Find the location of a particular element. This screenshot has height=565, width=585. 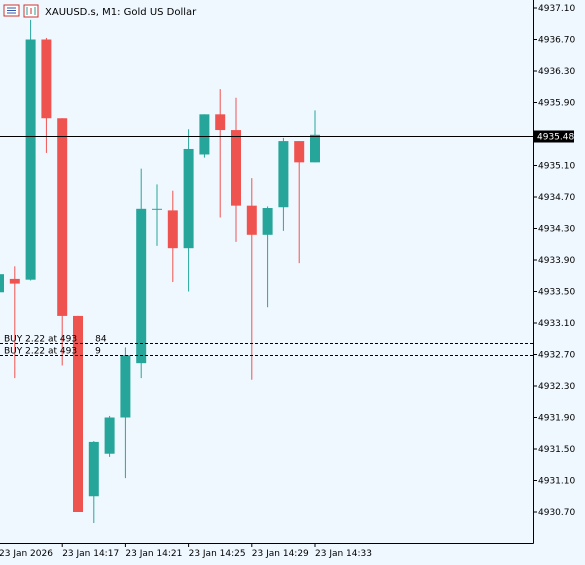

x-tick-label: 23 Jan 14:21 is located at coordinates (153, 554).